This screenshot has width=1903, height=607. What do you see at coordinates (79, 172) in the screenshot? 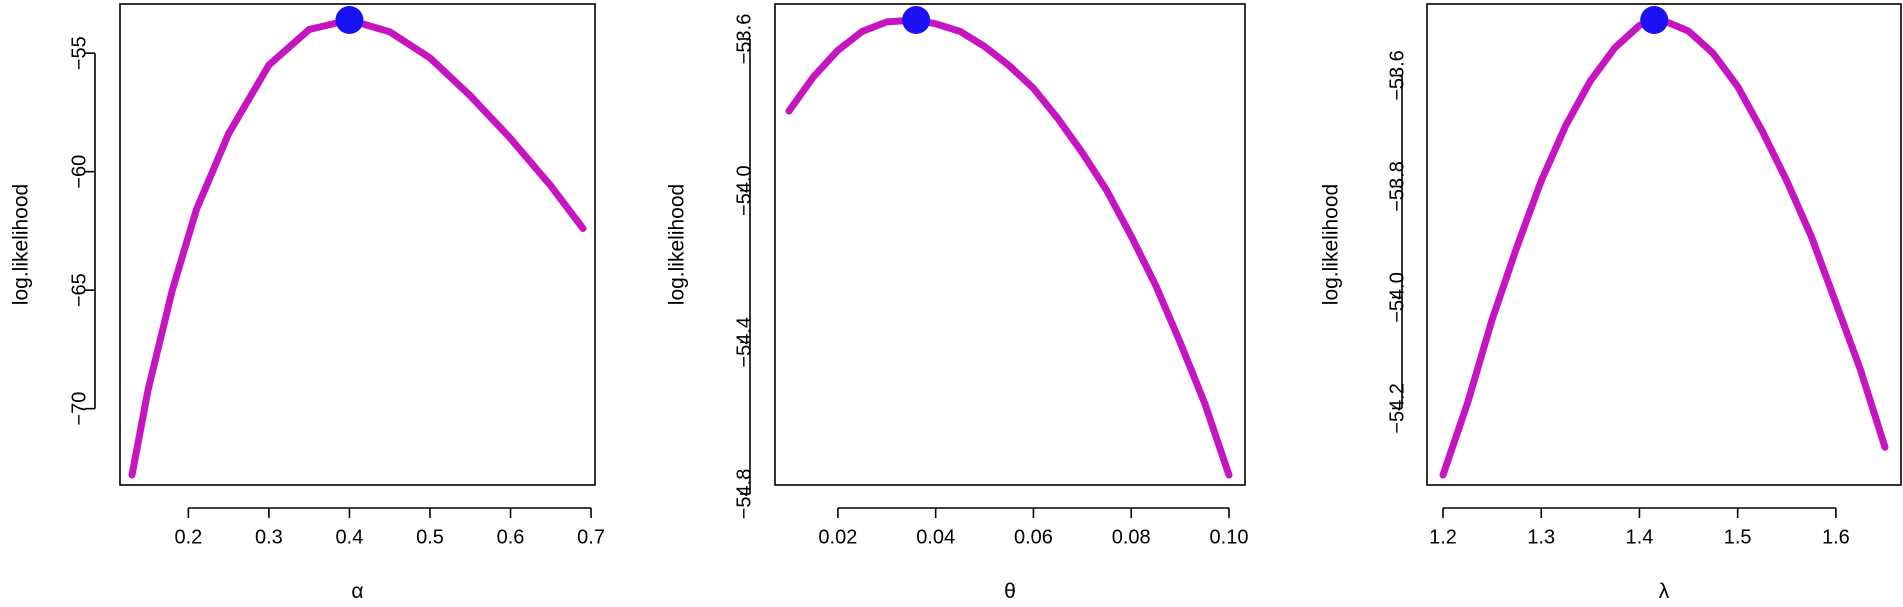
I see `alpha-y-tick-label: −60` at bounding box center [79, 172].